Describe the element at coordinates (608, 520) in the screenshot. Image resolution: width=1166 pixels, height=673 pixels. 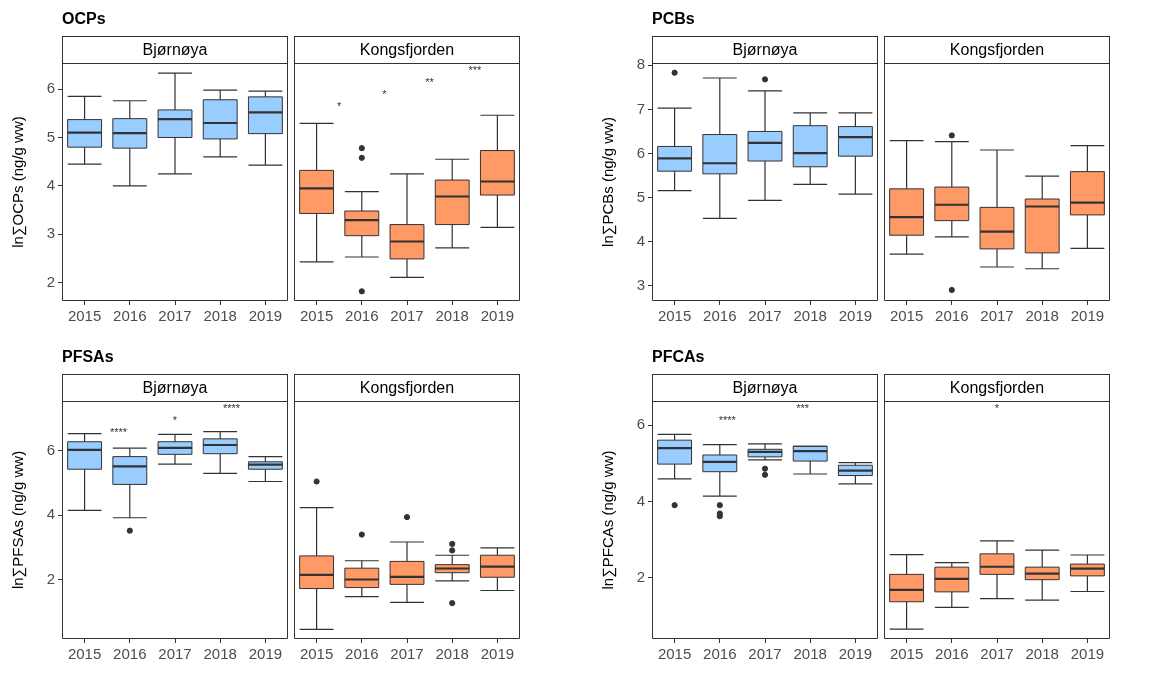
I see `y-axis-title: ln∑PFCAs (ng/g ww)` at that location.